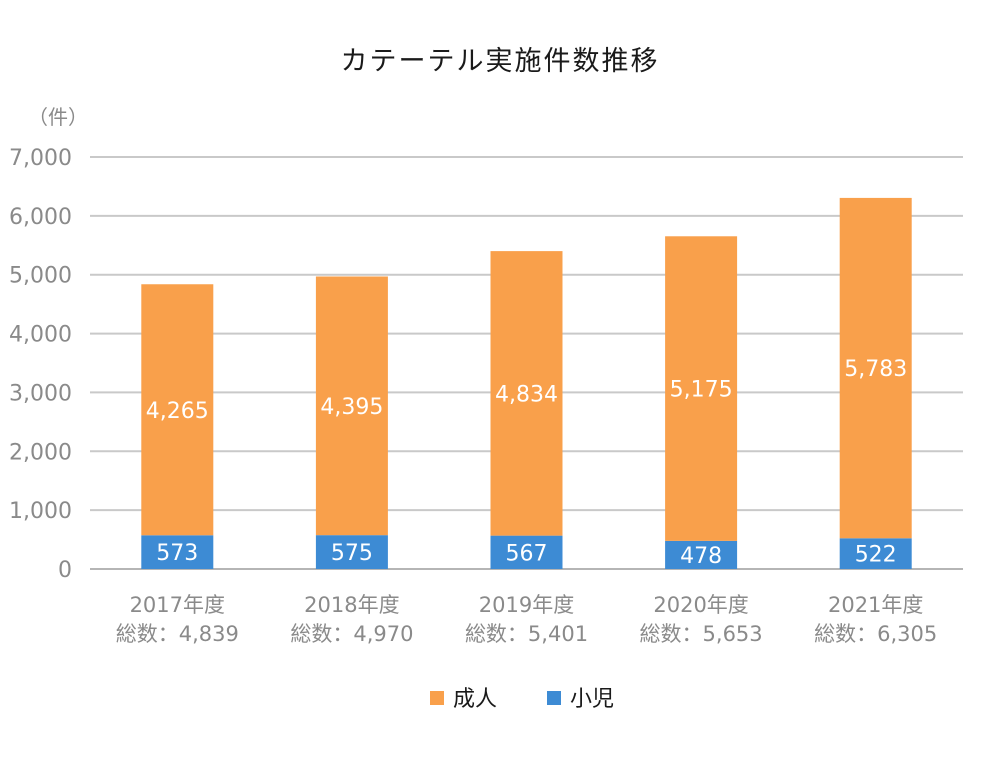 This screenshot has height=761, width=1000. What do you see at coordinates (40, 158) in the screenshot?
I see `y-tick-label: 7,000` at bounding box center [40, 158].